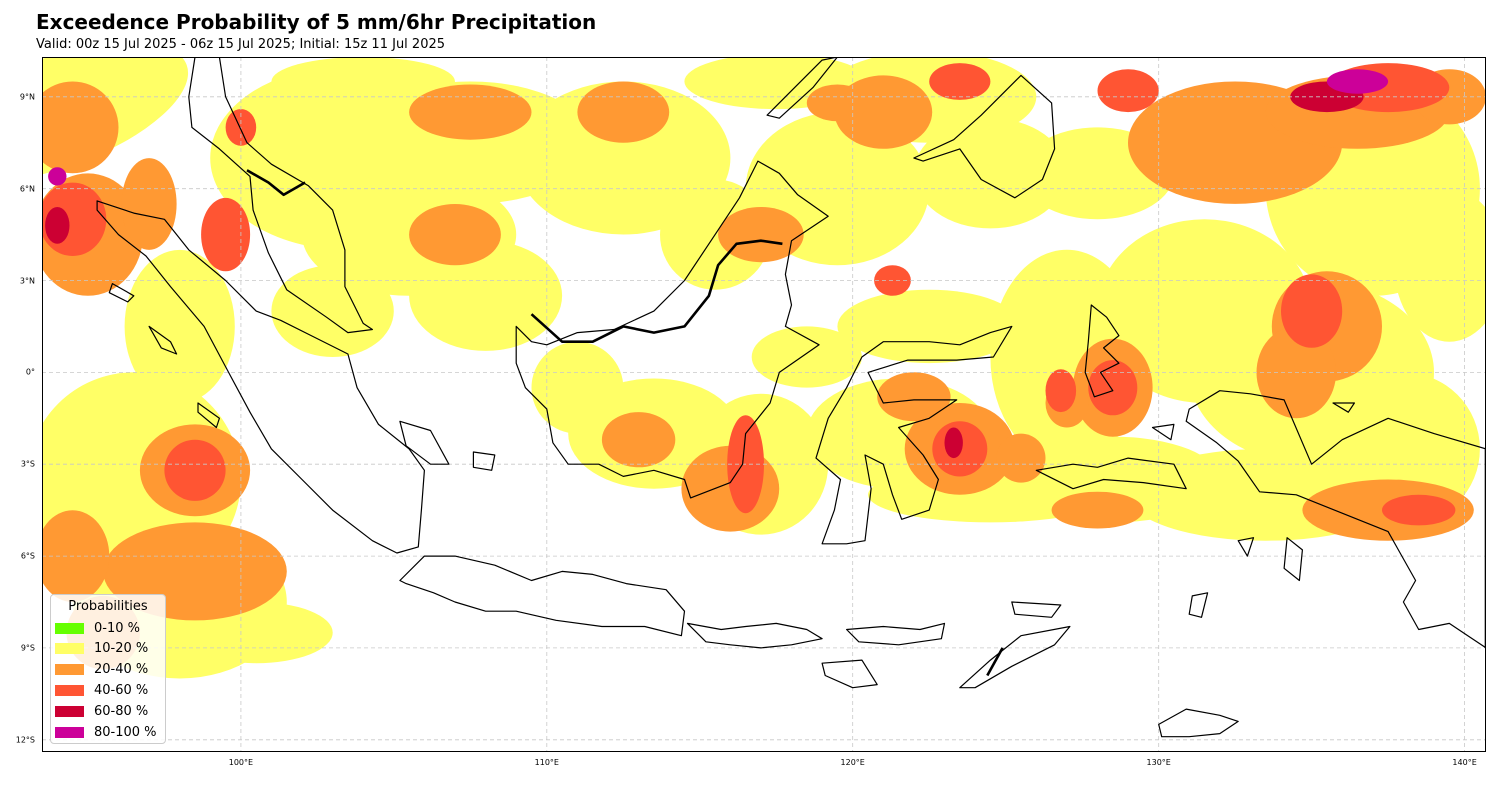 The width and height of the screenshot is (1500, 800). Describe the element at coordinates (1158, 762) in the screenshot. I see `lon-tick-label: 130°E` at that location.